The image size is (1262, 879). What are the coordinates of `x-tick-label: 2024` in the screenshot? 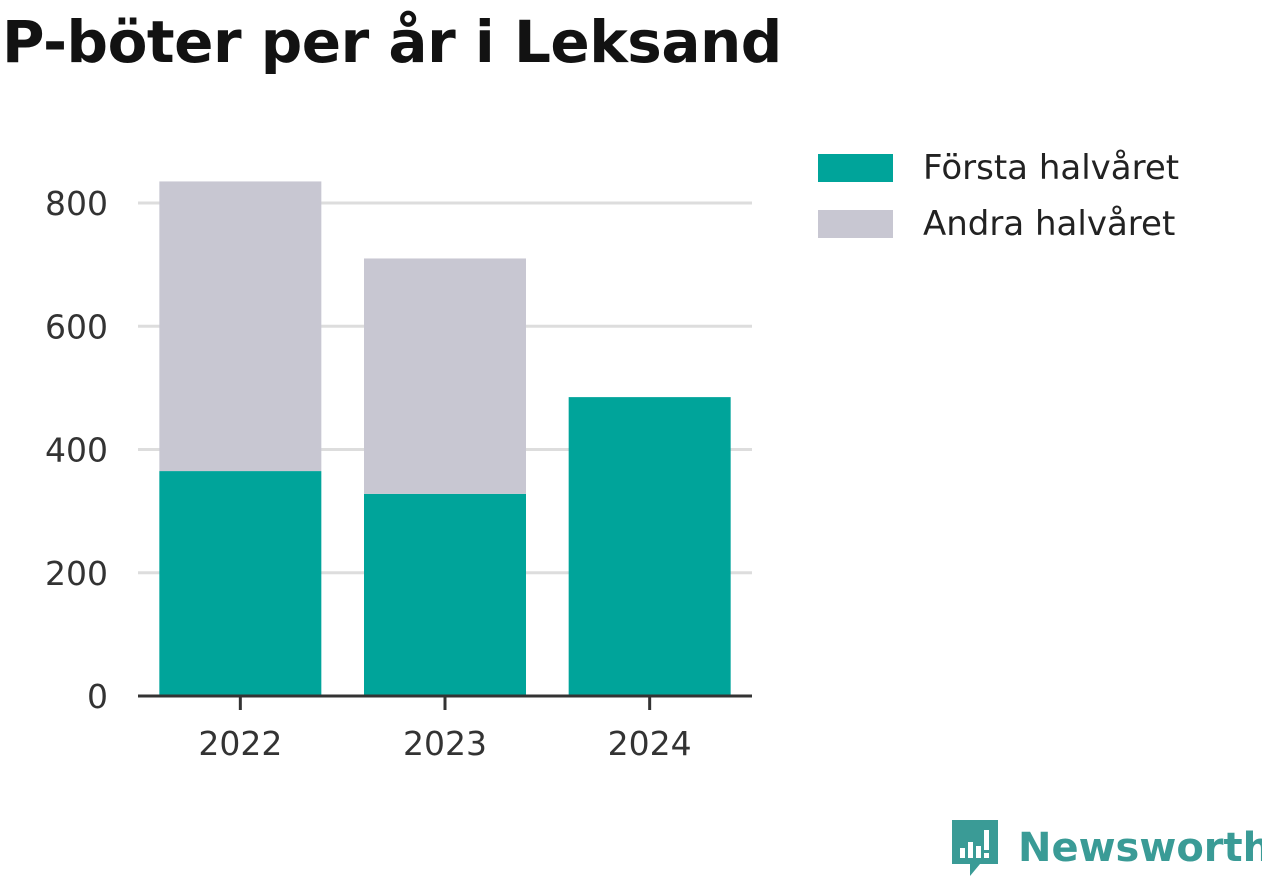 It's located at (650, 743).